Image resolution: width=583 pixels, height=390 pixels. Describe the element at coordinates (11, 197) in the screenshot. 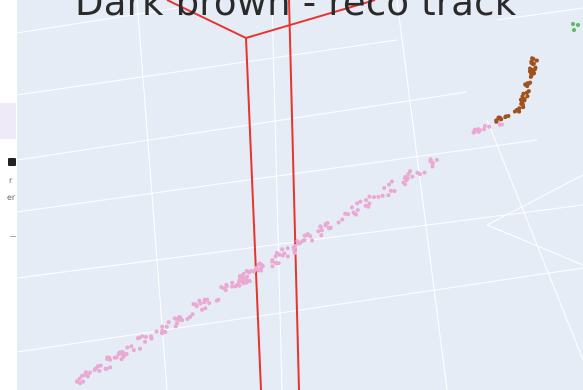

I see `panel-text: er` at that location.